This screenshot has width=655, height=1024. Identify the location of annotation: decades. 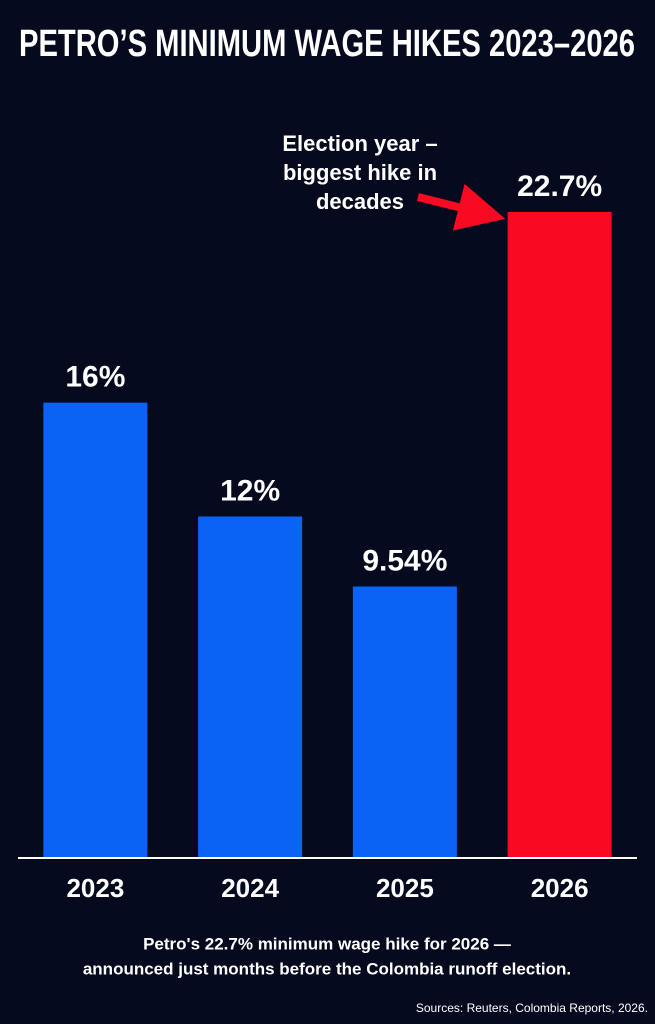
(360, 201).